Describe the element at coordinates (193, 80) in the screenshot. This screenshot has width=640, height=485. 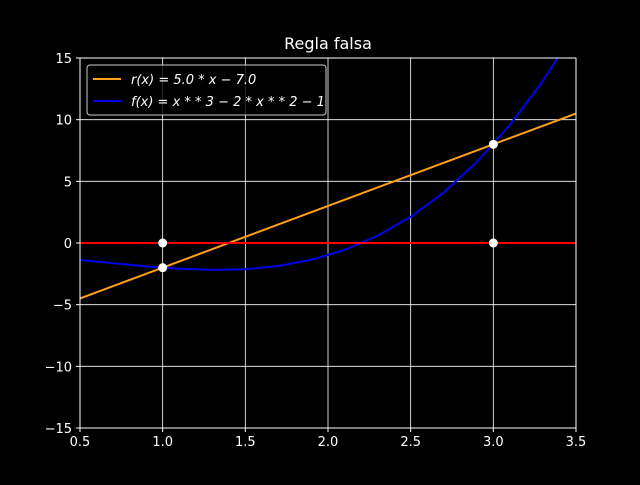
I see `legend-label: r(x) = 5.0 * x − 7.0` at that location.